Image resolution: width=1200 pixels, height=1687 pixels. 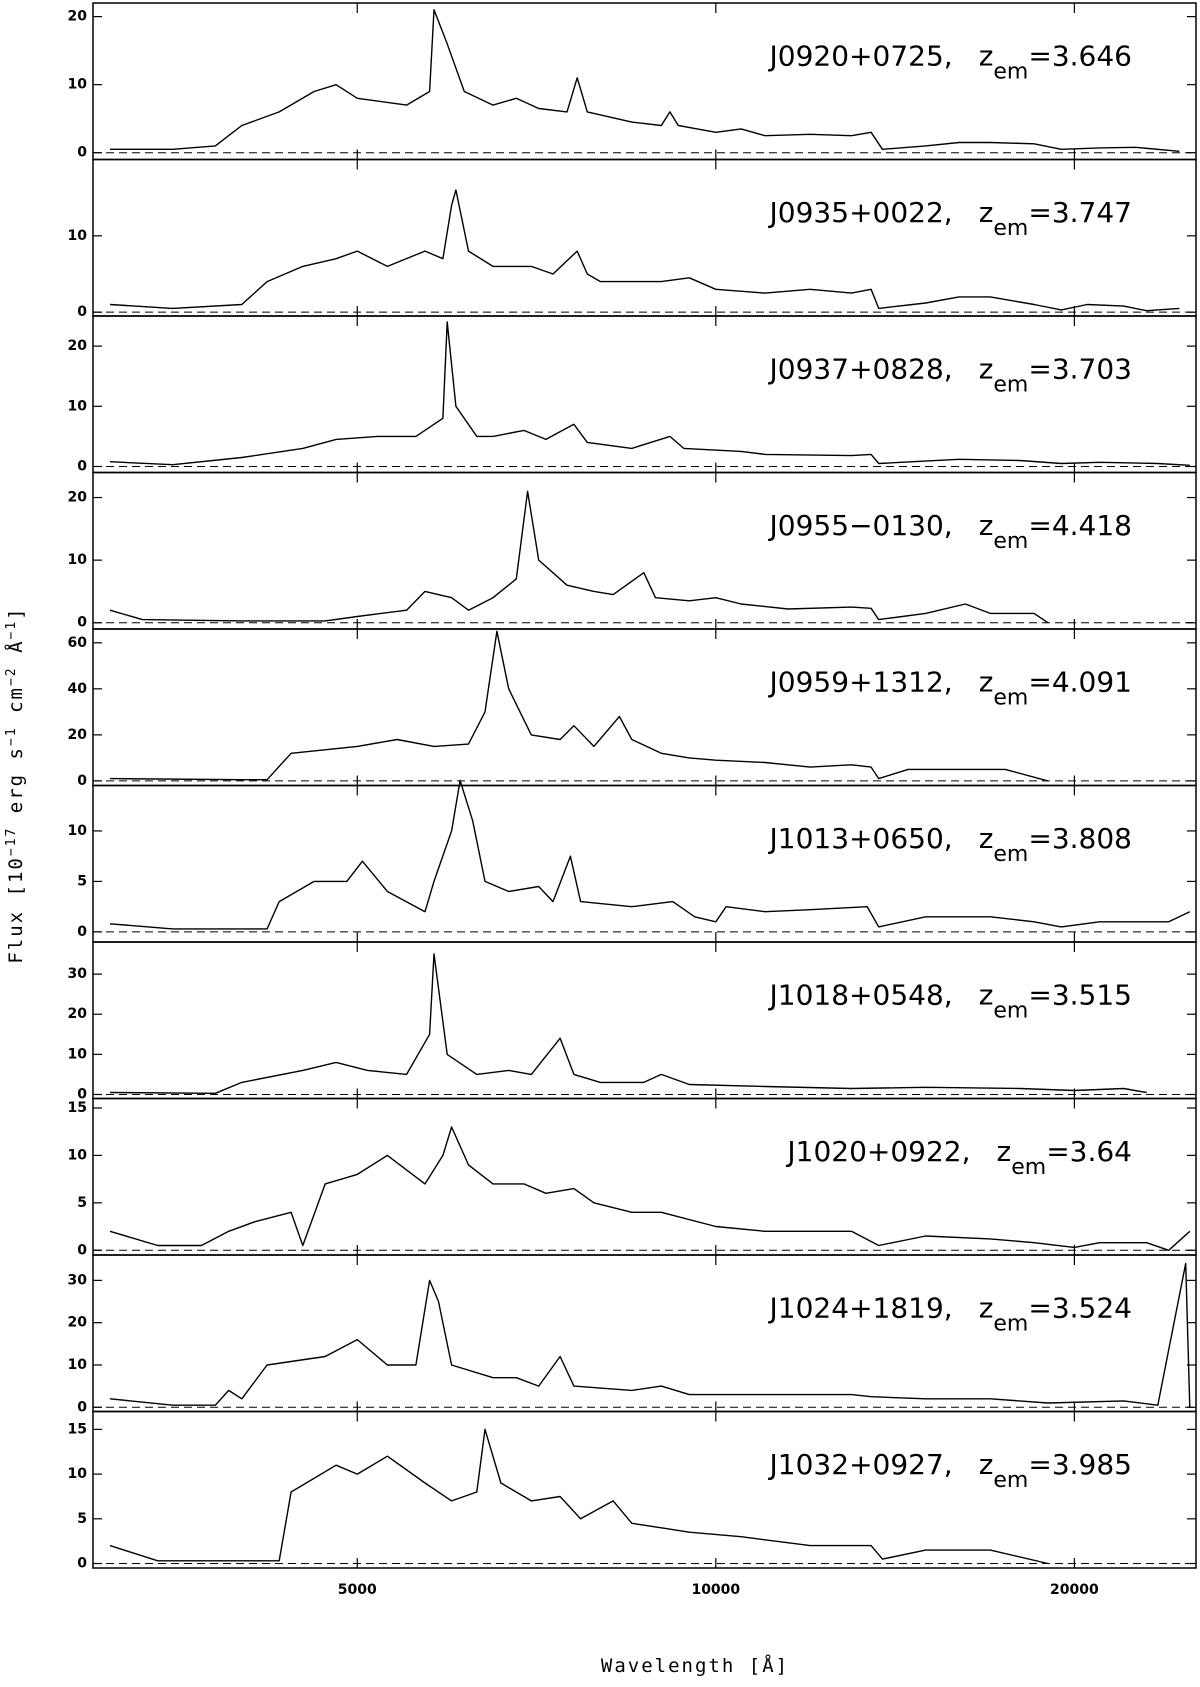 I want to click on quasar-label: J0955−0130, zem=4.418, so click(x=950, y=531).